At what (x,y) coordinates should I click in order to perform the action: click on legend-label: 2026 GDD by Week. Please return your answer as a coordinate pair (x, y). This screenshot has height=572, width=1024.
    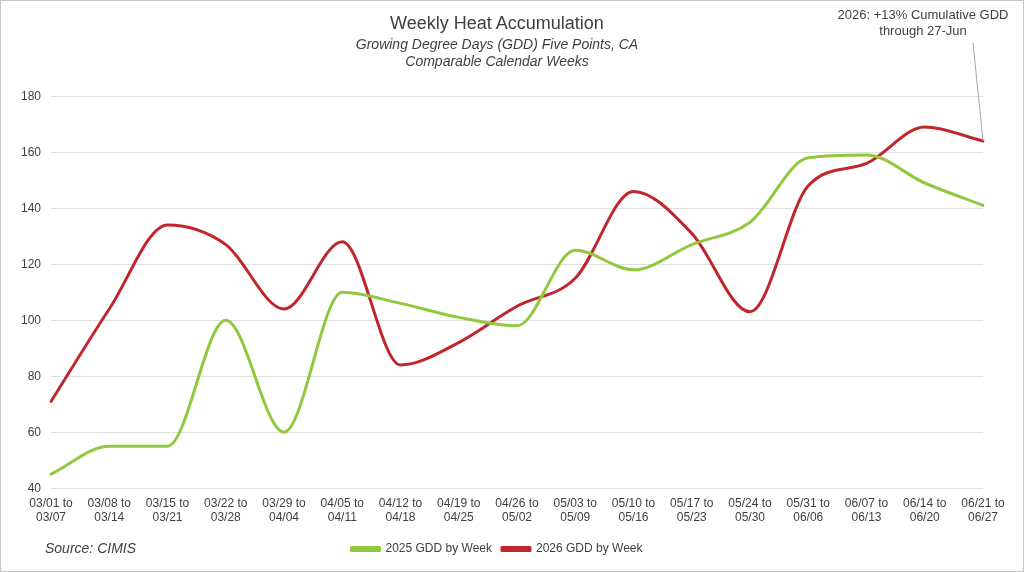
    Looking at the image, I should click on (590, 548).